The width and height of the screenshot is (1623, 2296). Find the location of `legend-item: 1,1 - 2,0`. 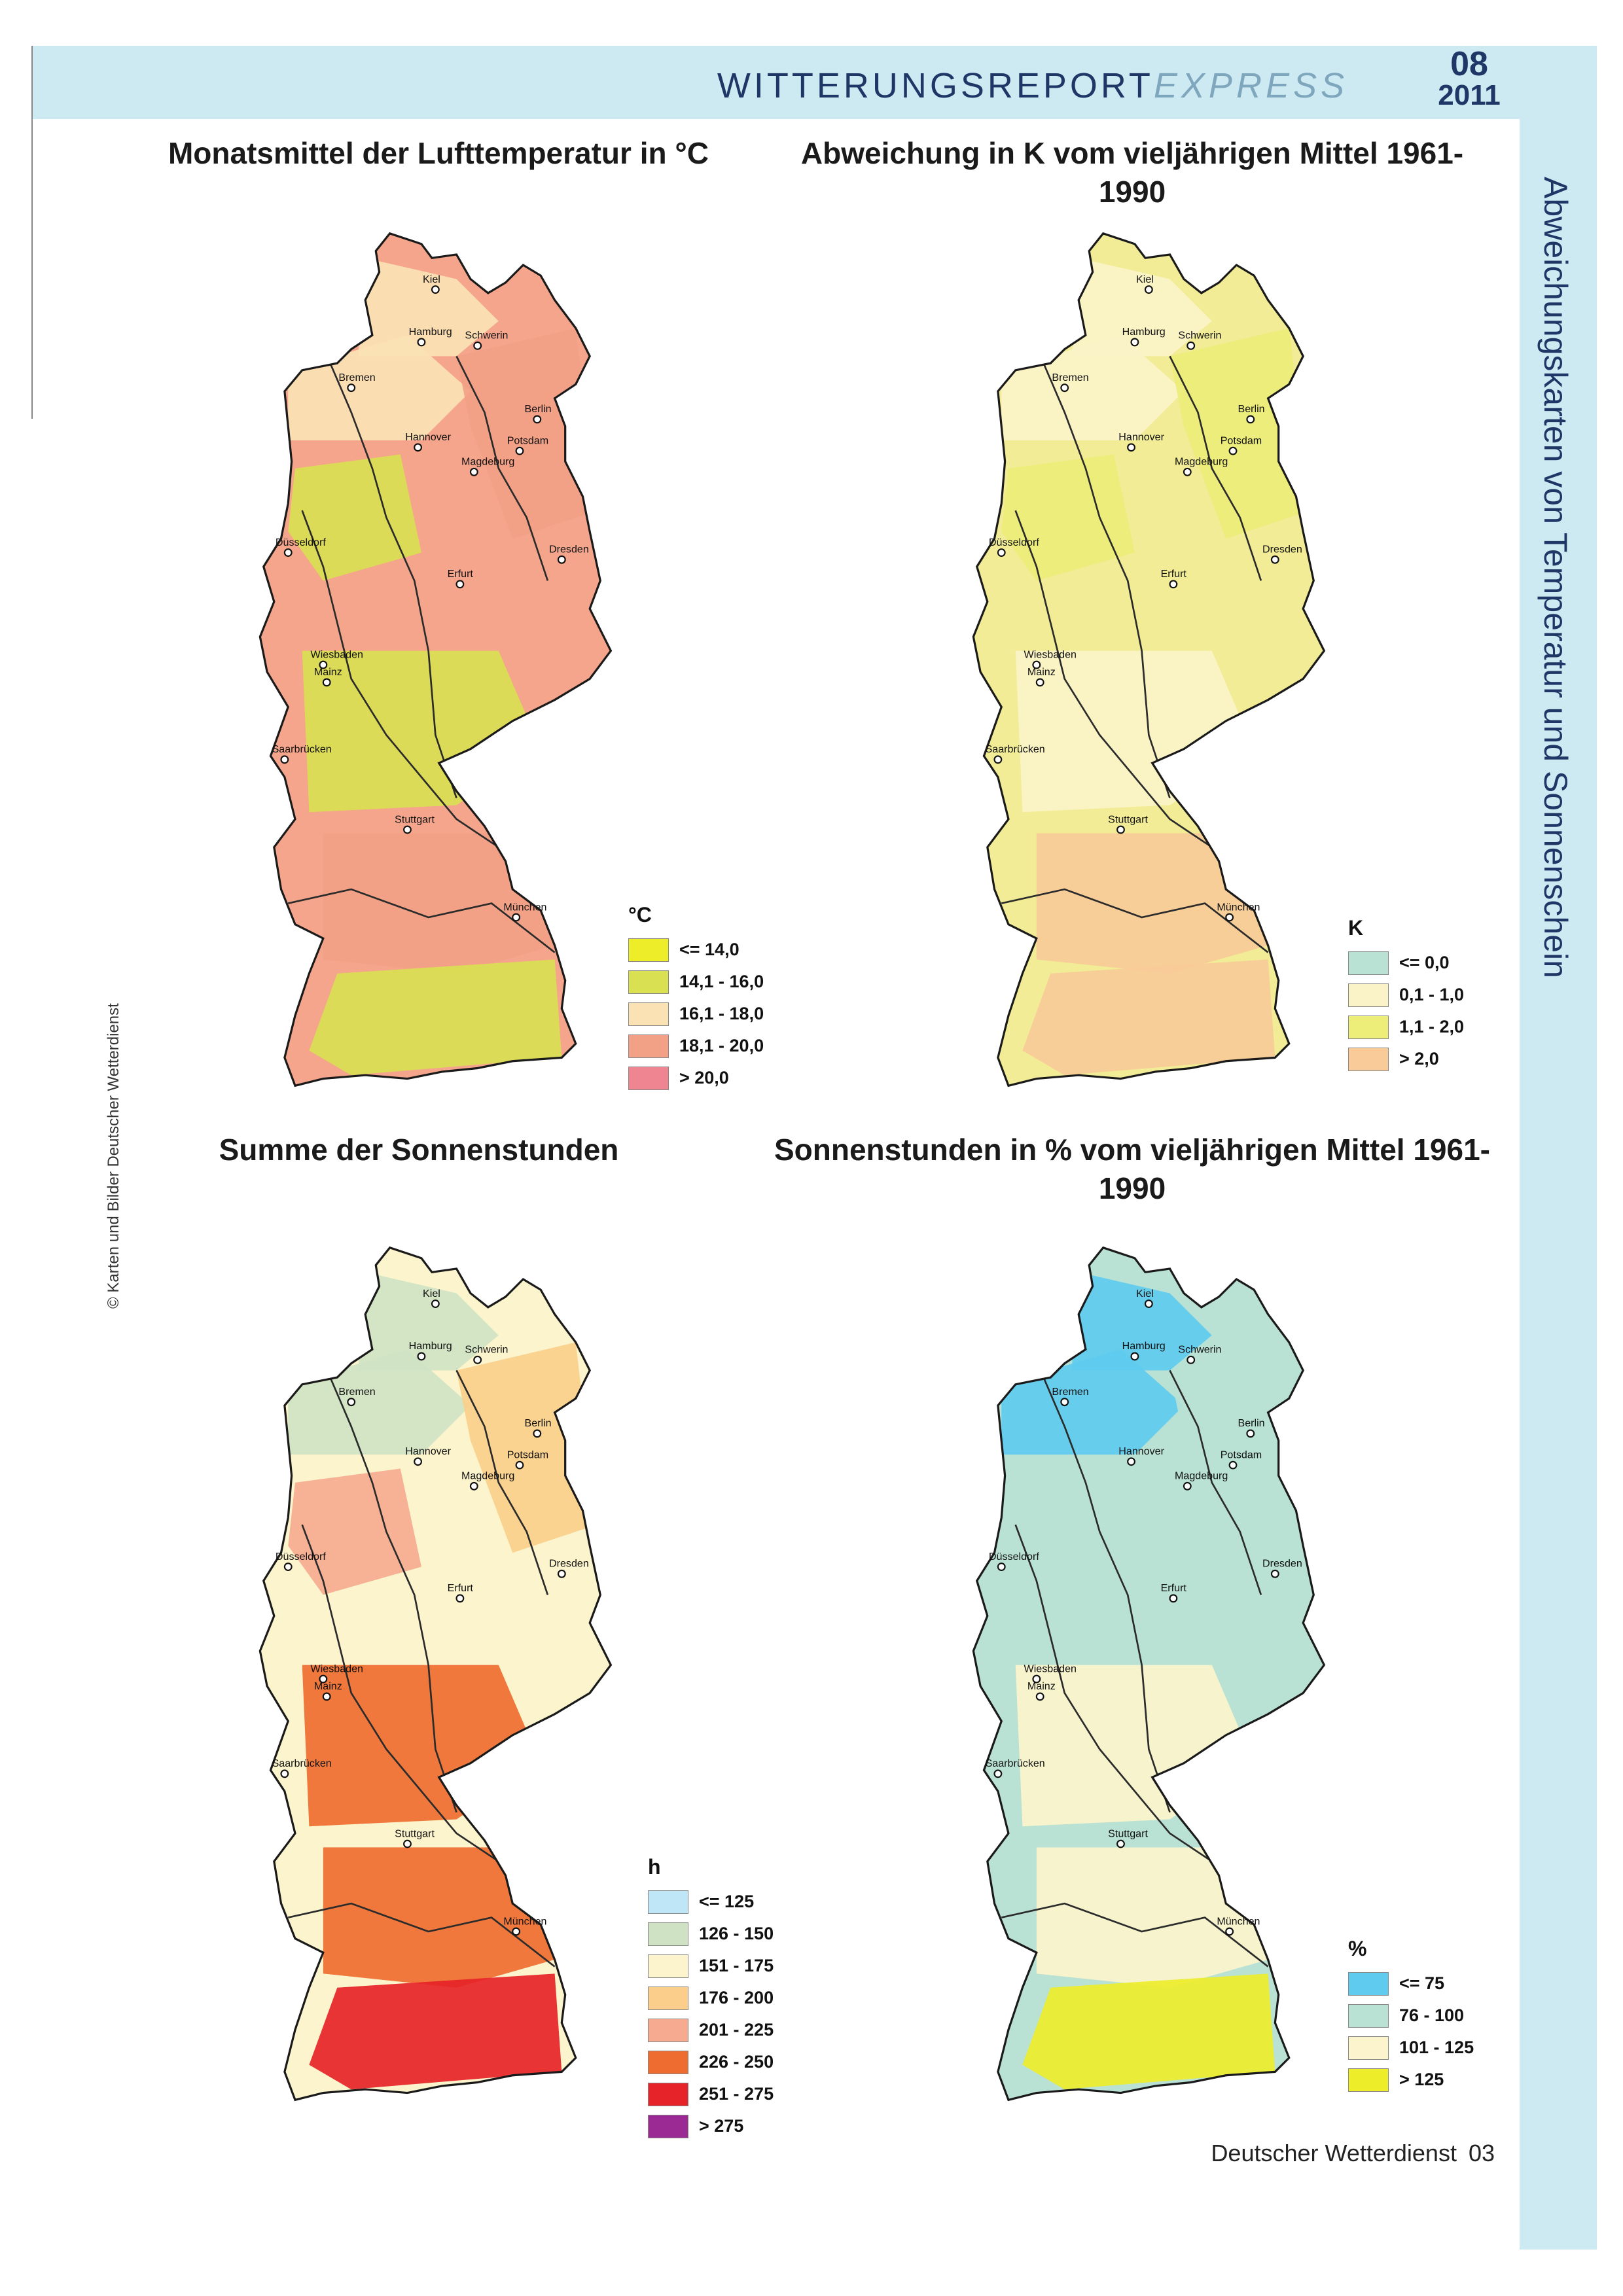

legend-item: 1,1 - 2,0 is located at coordinates (1406, 1027).